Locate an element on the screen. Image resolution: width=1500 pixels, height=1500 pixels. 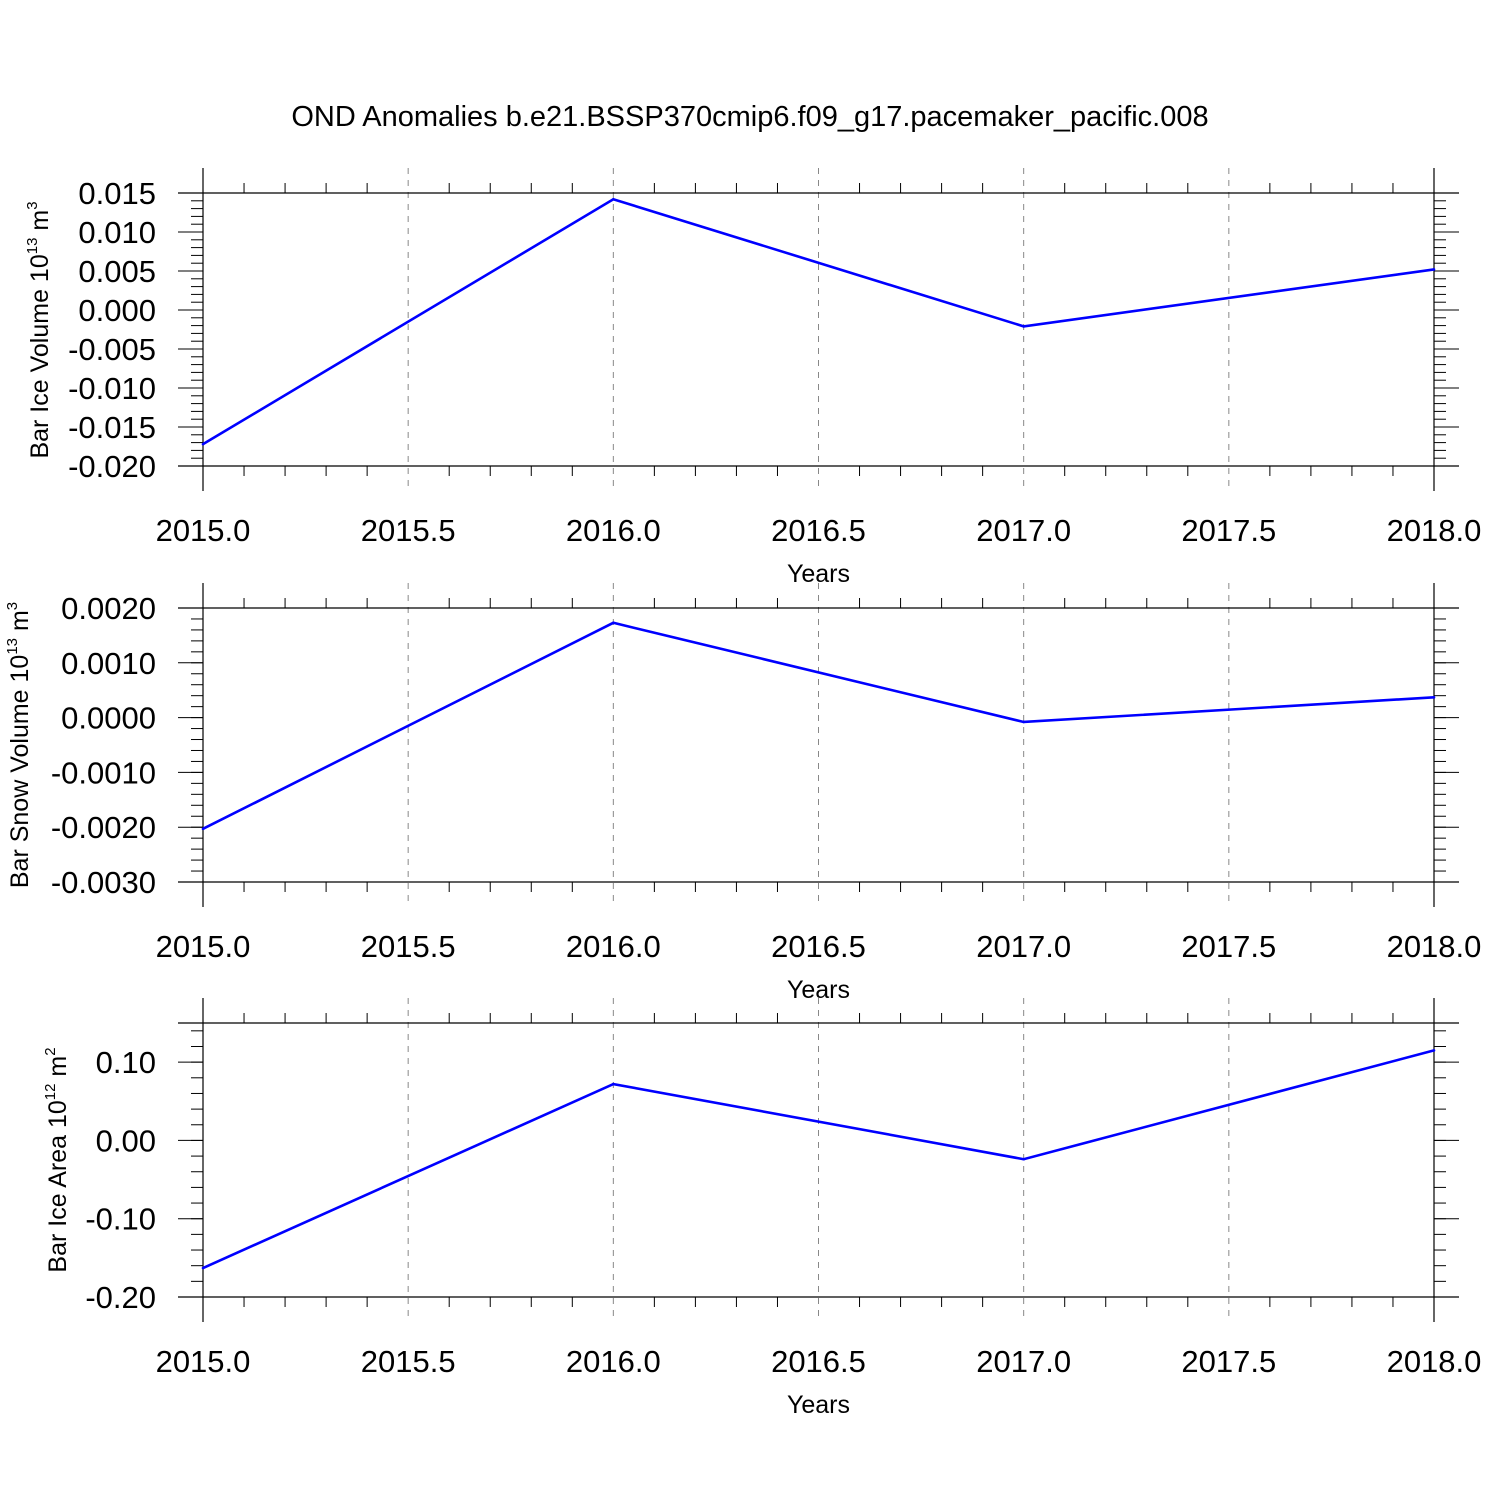
y-tick-label: 0.015 is located at coordinates (117, 193).